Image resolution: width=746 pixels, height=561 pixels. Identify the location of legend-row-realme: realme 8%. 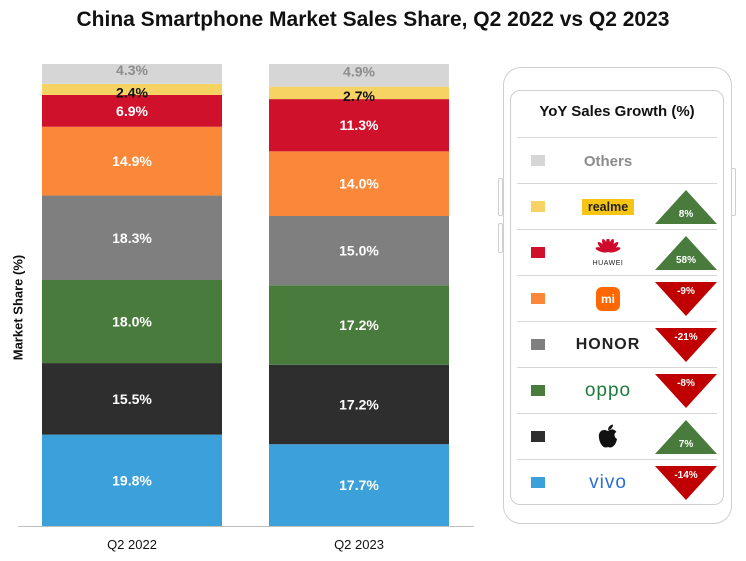
(617, 206).